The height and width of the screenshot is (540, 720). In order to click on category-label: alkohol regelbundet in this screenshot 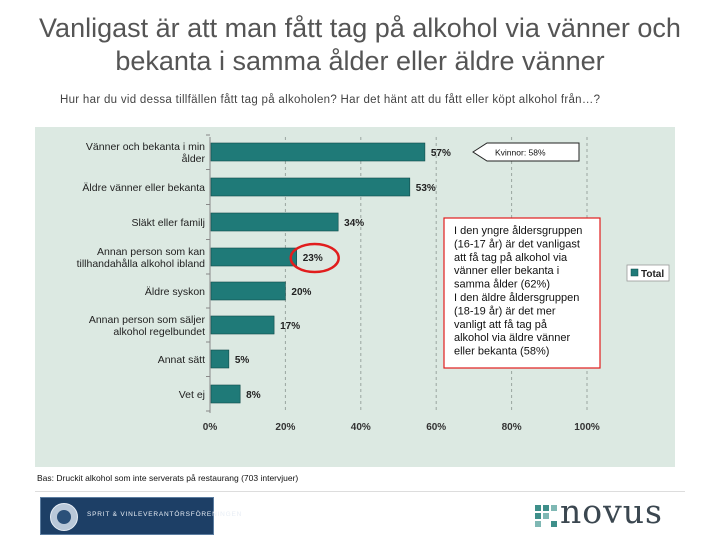, I will do `click(159, 332)`.